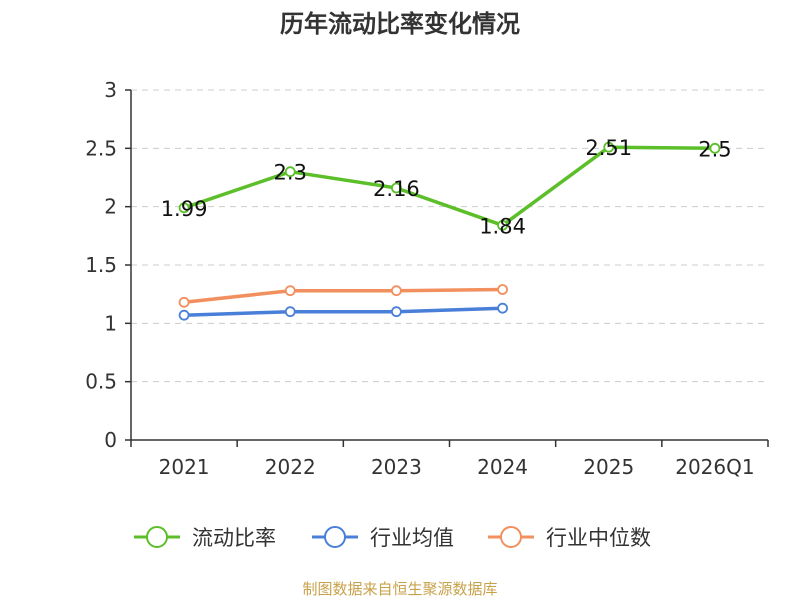 Image resolution: width=800 pixels, height=600 pixels. I want to click on y-tick-label: 2.5, so click(101, 148).